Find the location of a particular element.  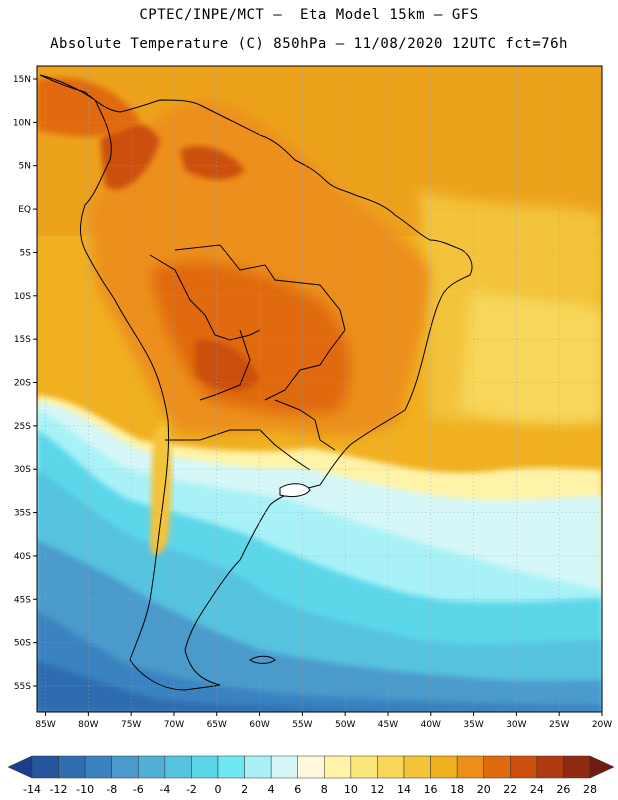

colorbar-min-arrow is located at coordinates (20, 767).